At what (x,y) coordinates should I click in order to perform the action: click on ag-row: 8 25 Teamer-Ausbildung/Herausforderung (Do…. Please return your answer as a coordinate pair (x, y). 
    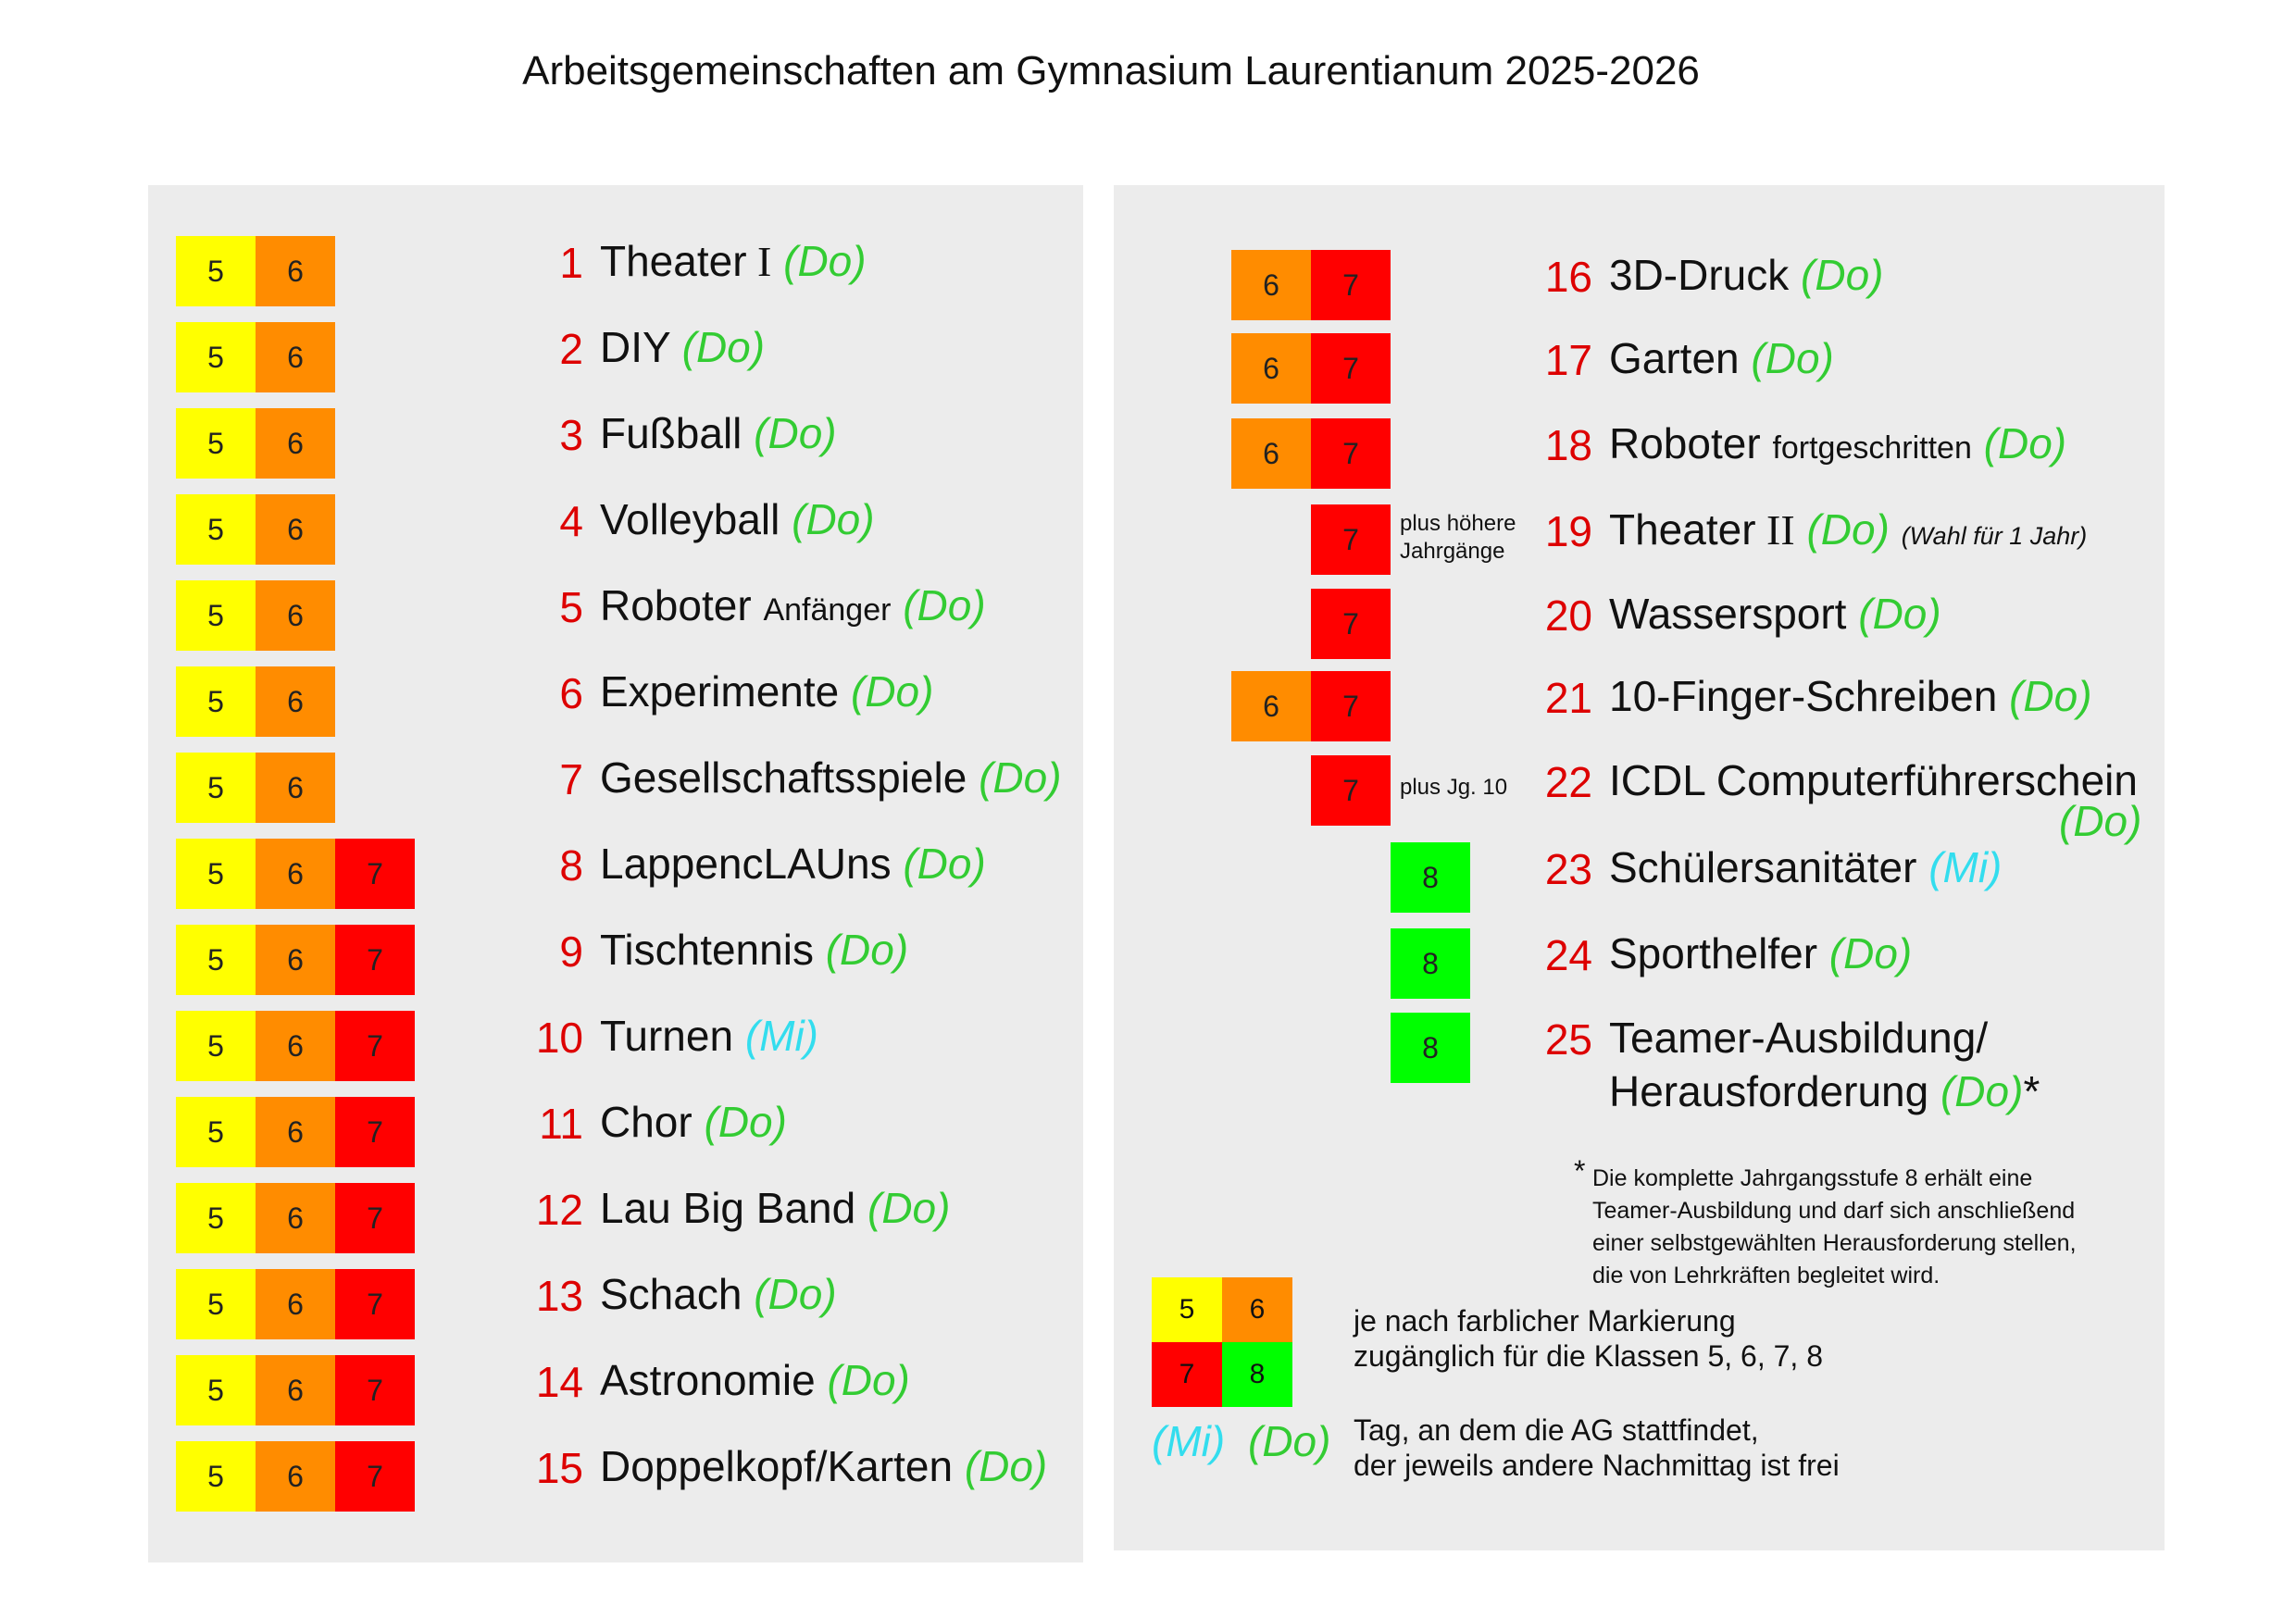
    Looking at the image, I should click on (1148, 1064).